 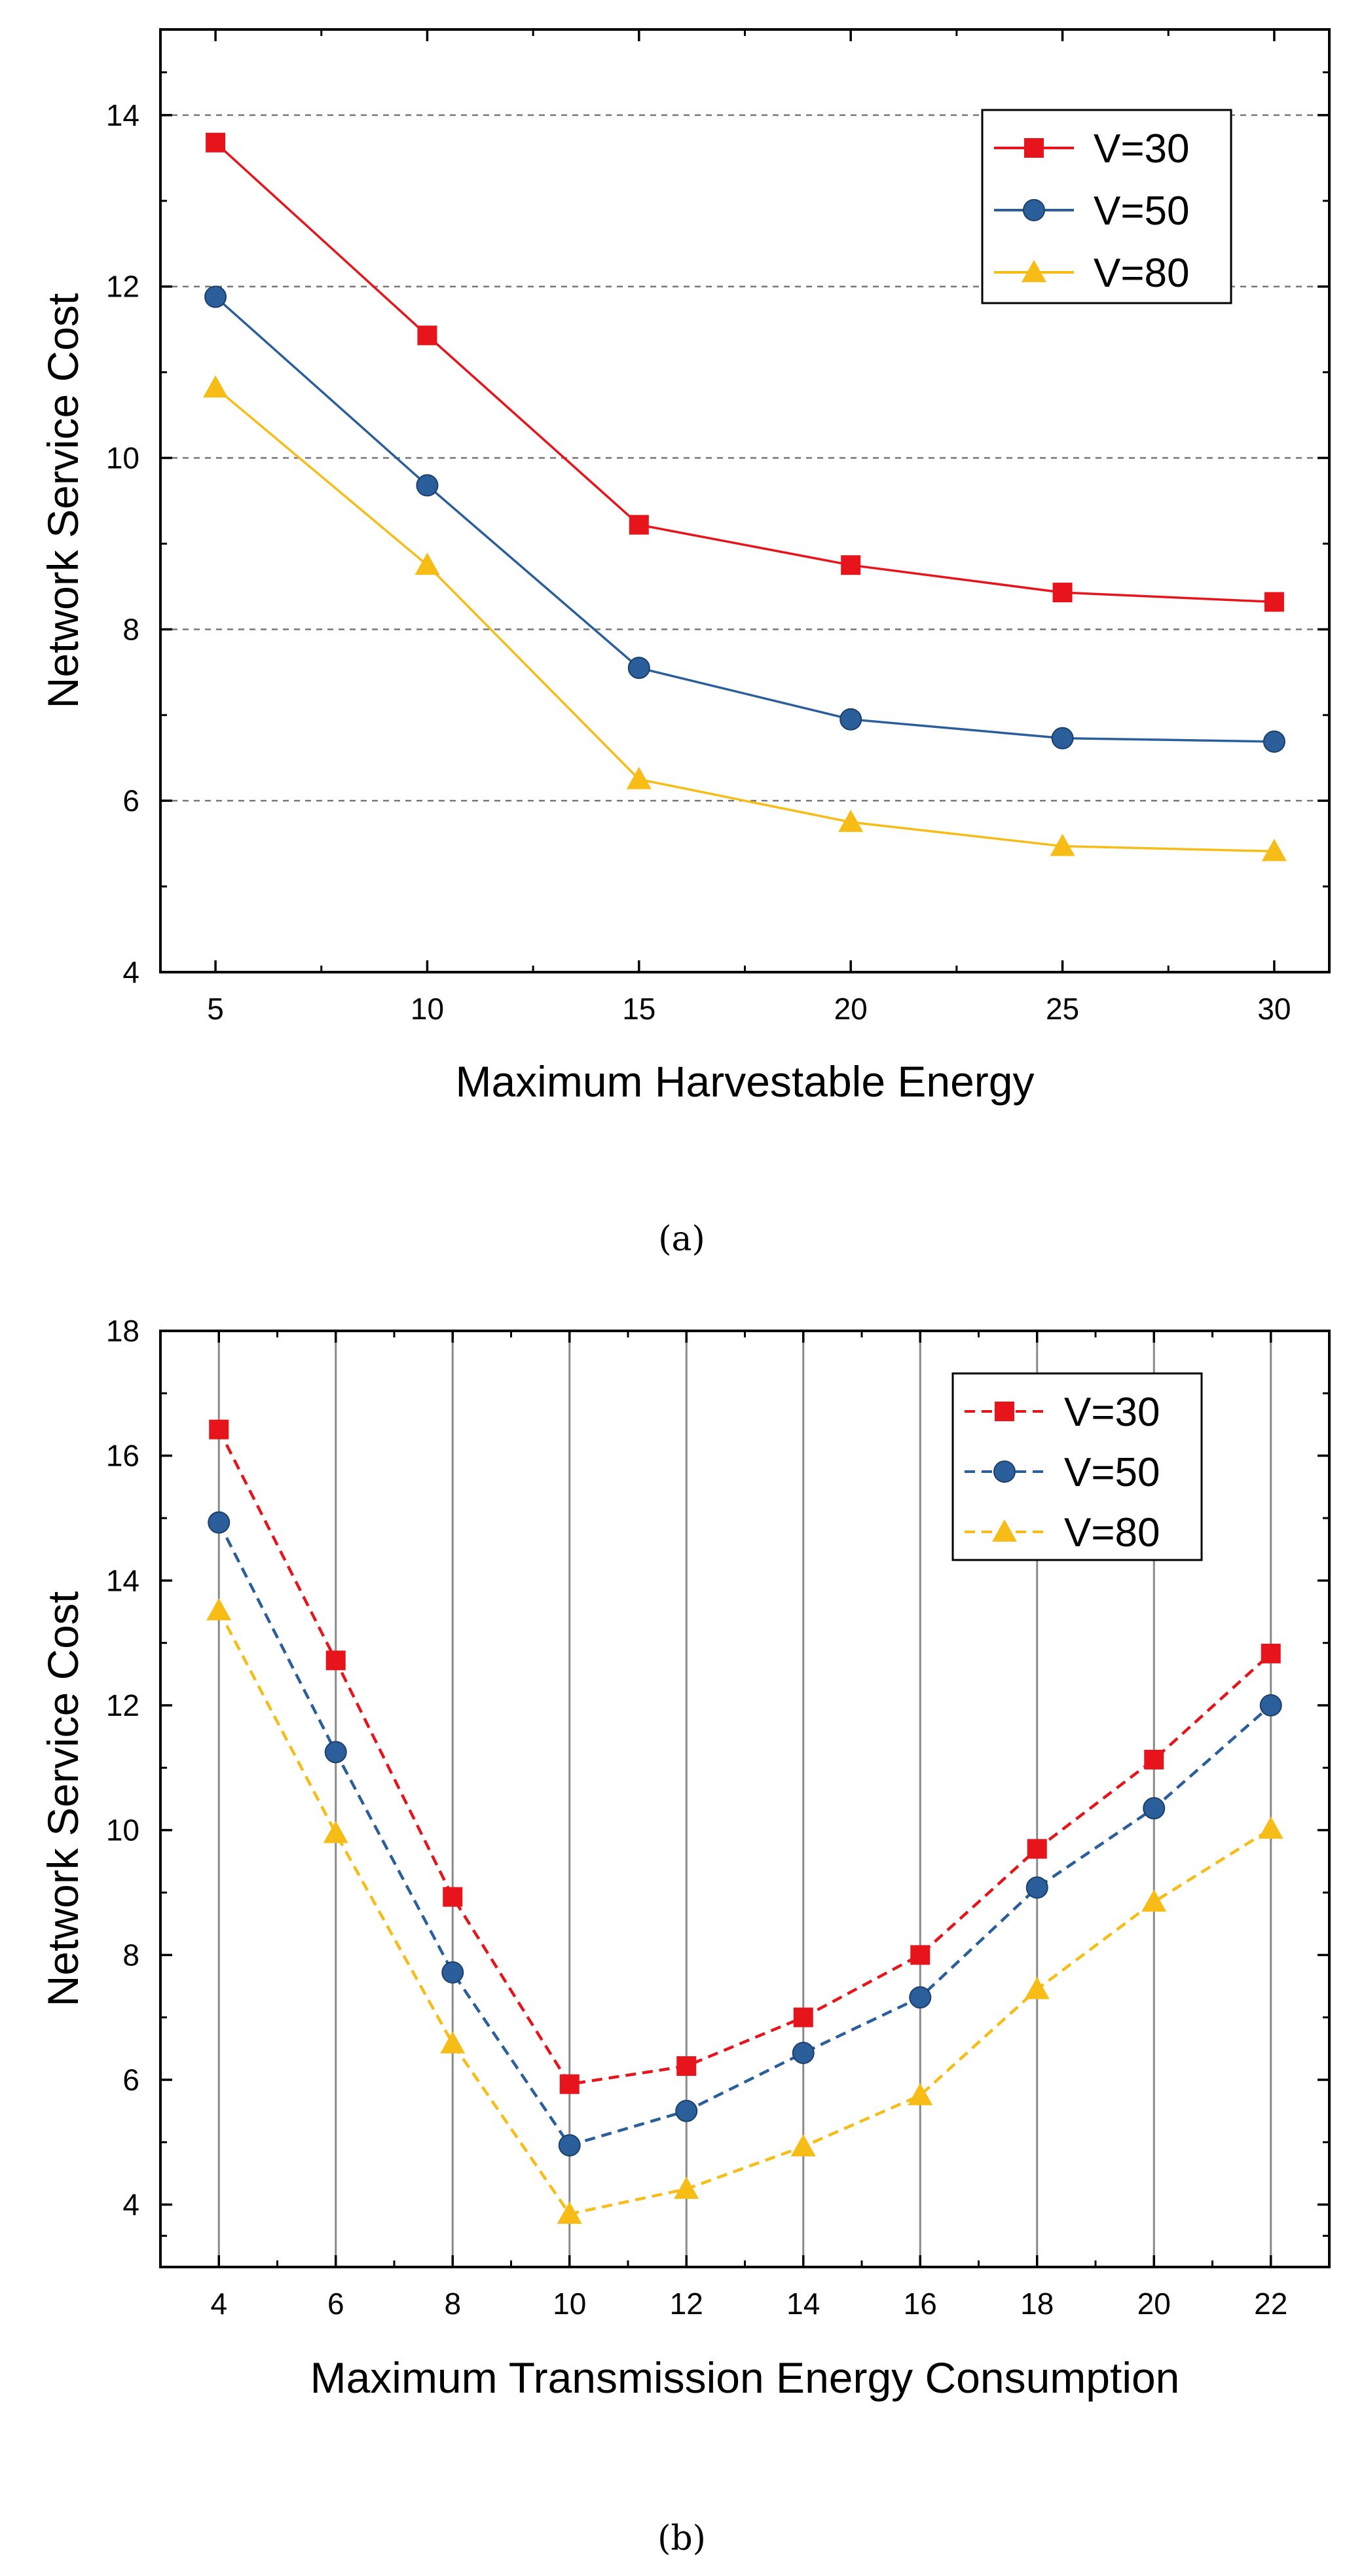 I want to click on panel-a-y-tick-label: 6, so click(x=130, y=801).